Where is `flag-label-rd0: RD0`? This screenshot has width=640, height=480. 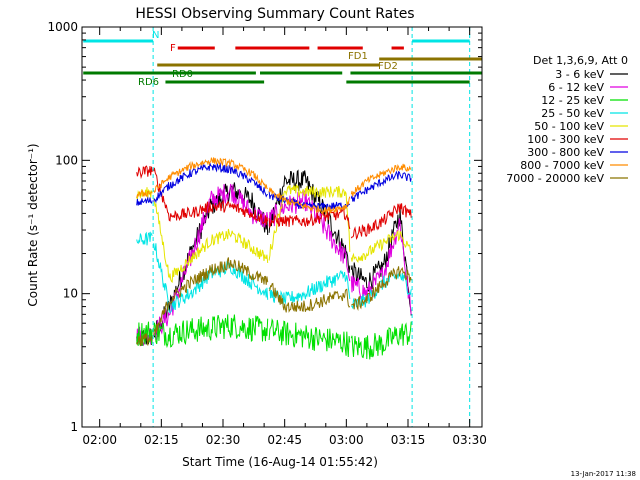 flag-label-rd0: RD0 is located at coordinates (182, 74).